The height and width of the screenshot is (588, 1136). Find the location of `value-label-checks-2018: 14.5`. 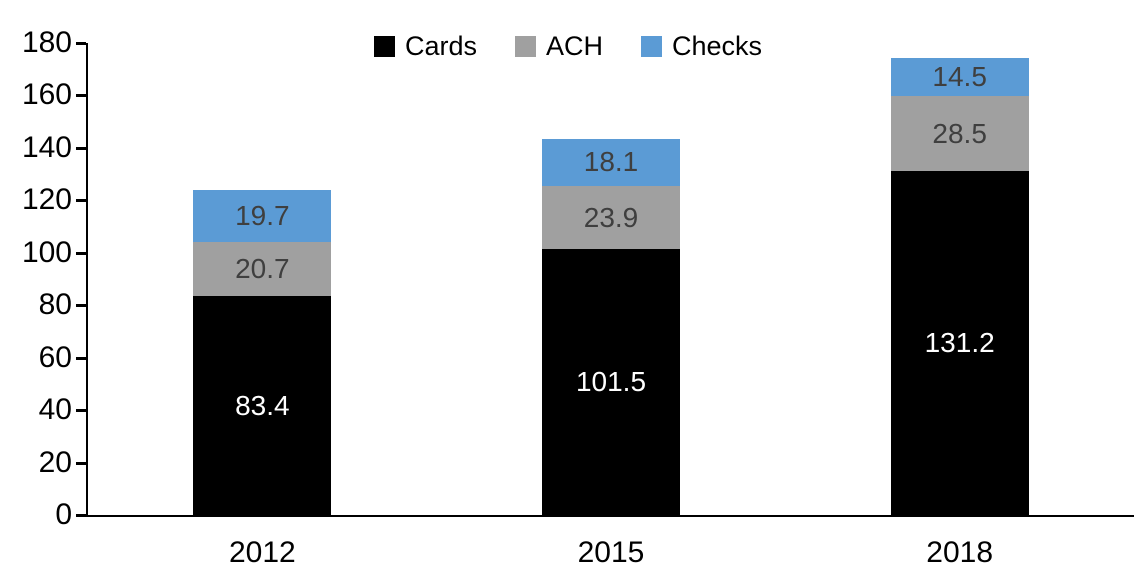

value-label-checks-2018: 14.5 is located at coordinates (959, 77).